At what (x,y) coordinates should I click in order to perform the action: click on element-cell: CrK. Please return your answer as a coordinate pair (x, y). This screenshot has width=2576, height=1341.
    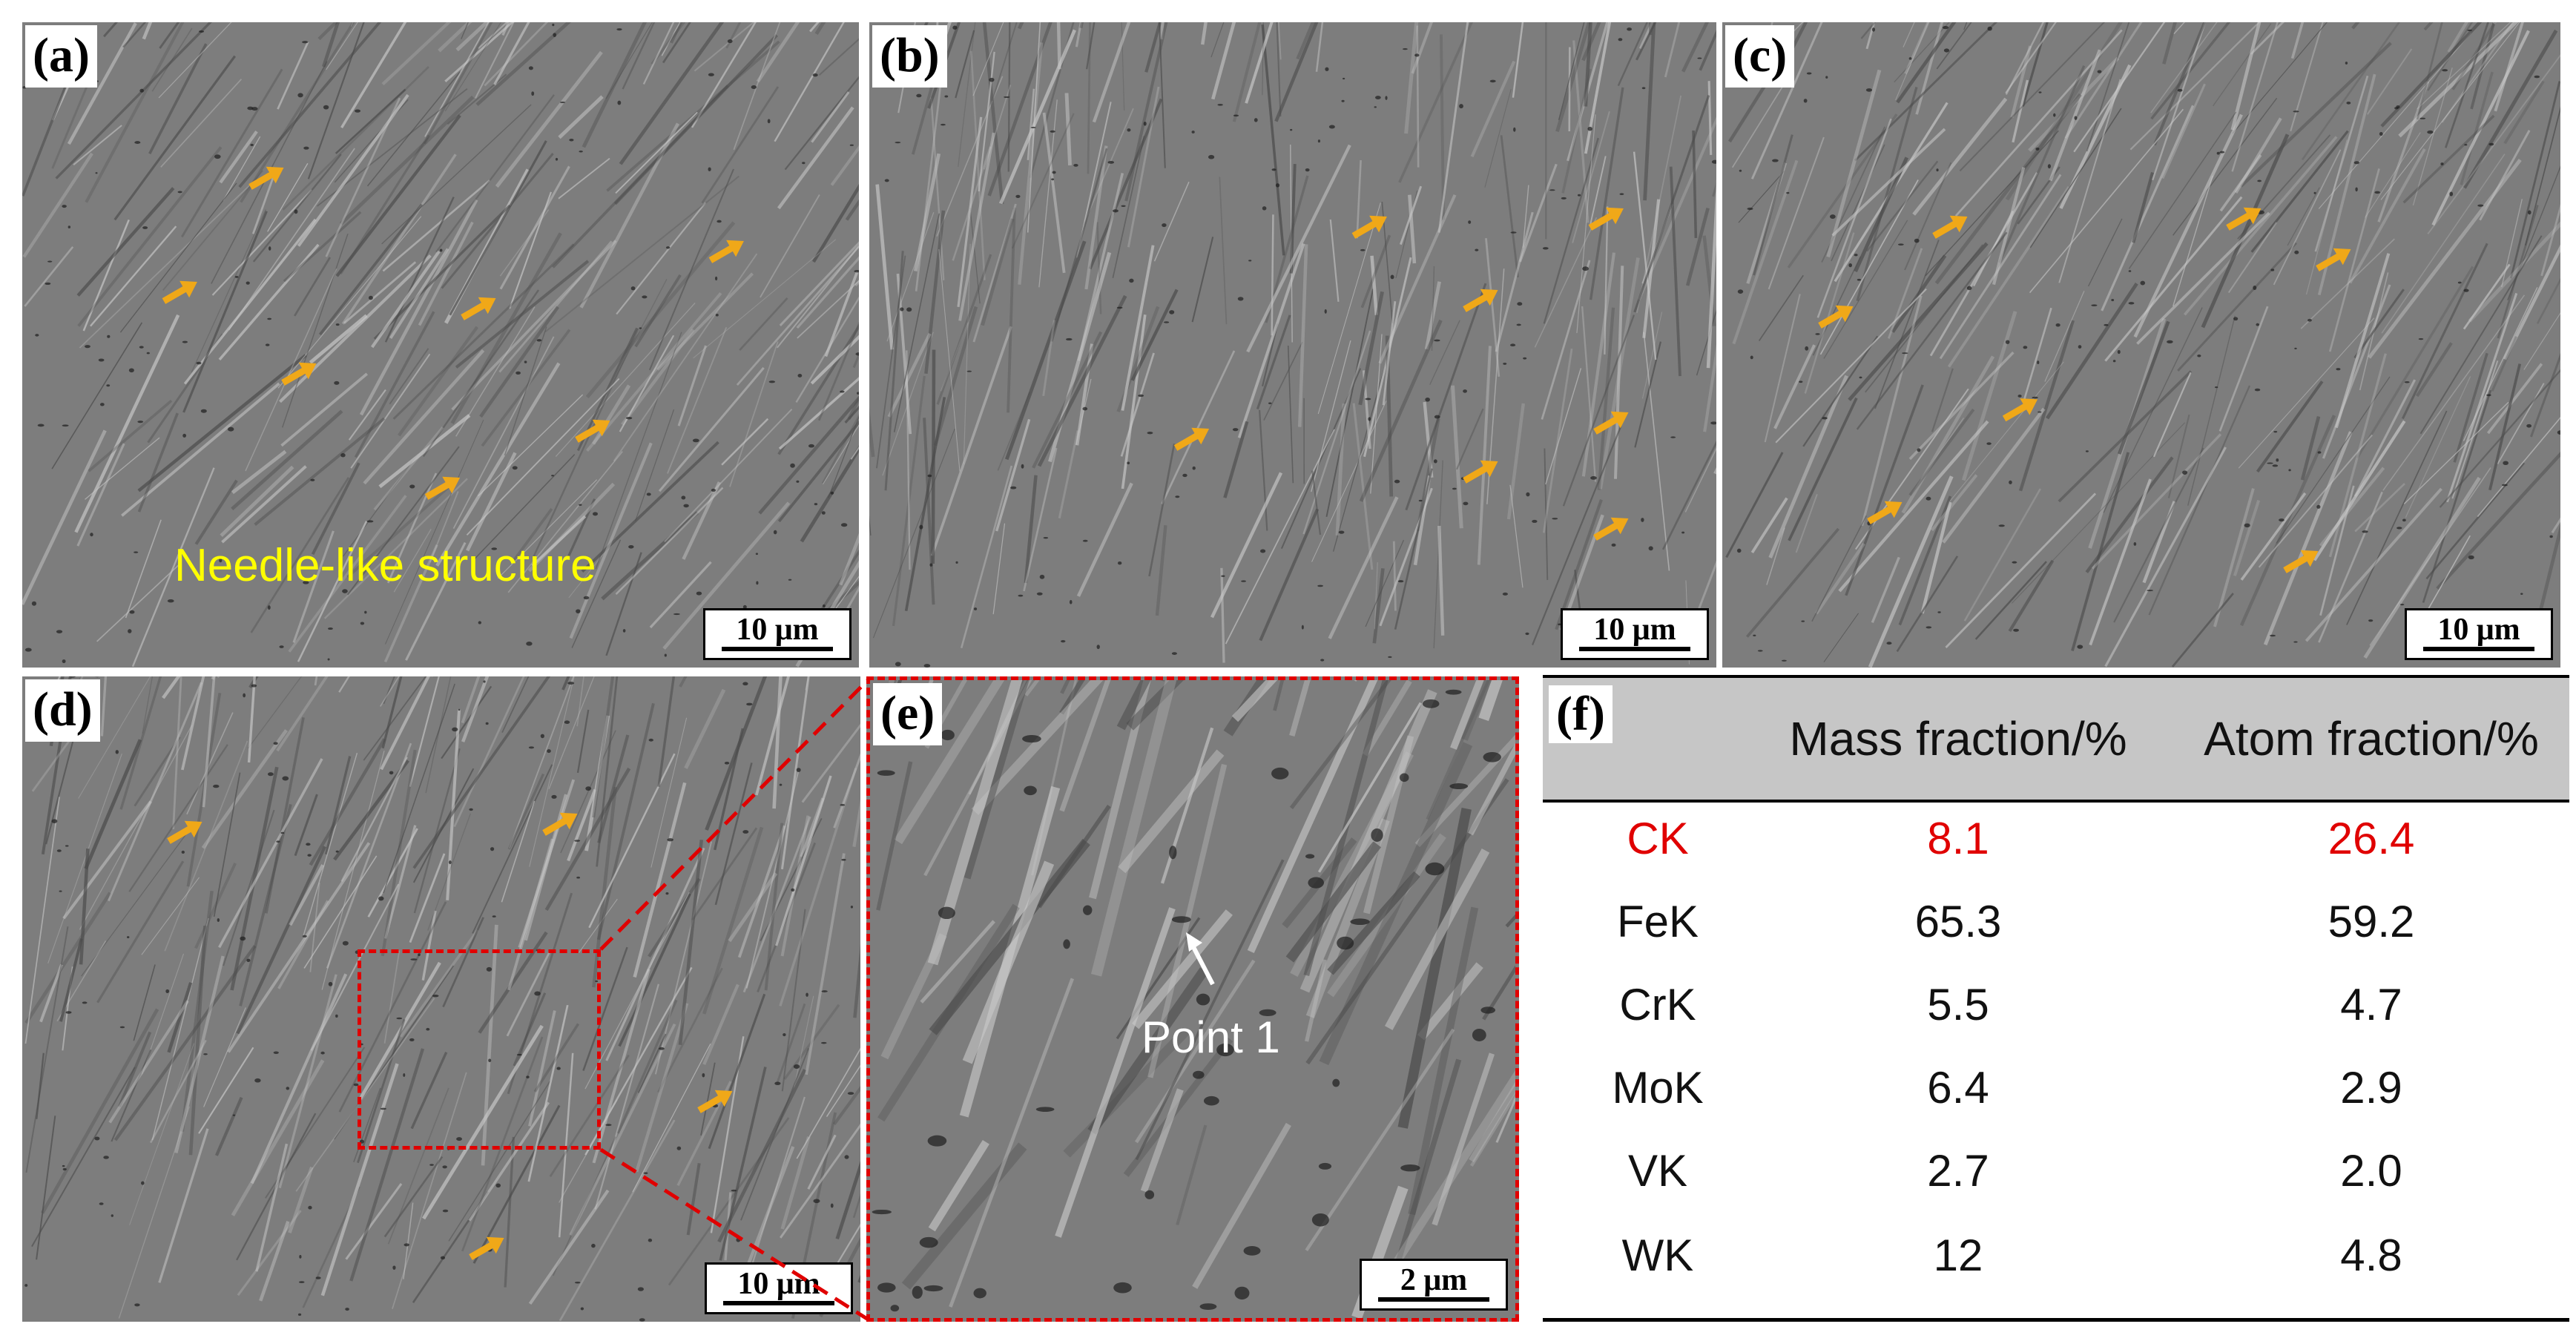
    Looking at the image, I should click on (1658, 1004).